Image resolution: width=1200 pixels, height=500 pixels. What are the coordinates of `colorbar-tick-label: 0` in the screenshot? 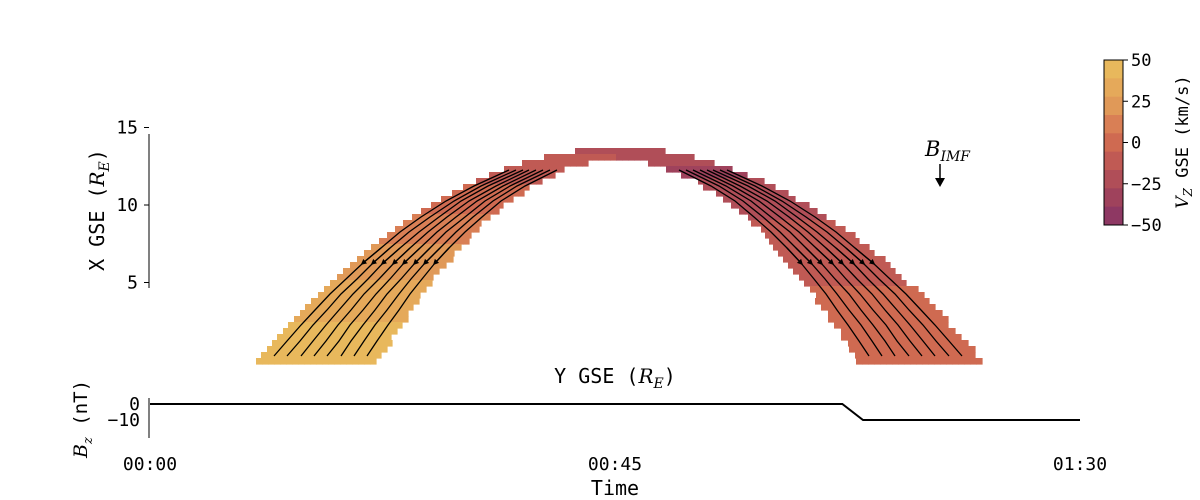 It's located at (1136, 144).